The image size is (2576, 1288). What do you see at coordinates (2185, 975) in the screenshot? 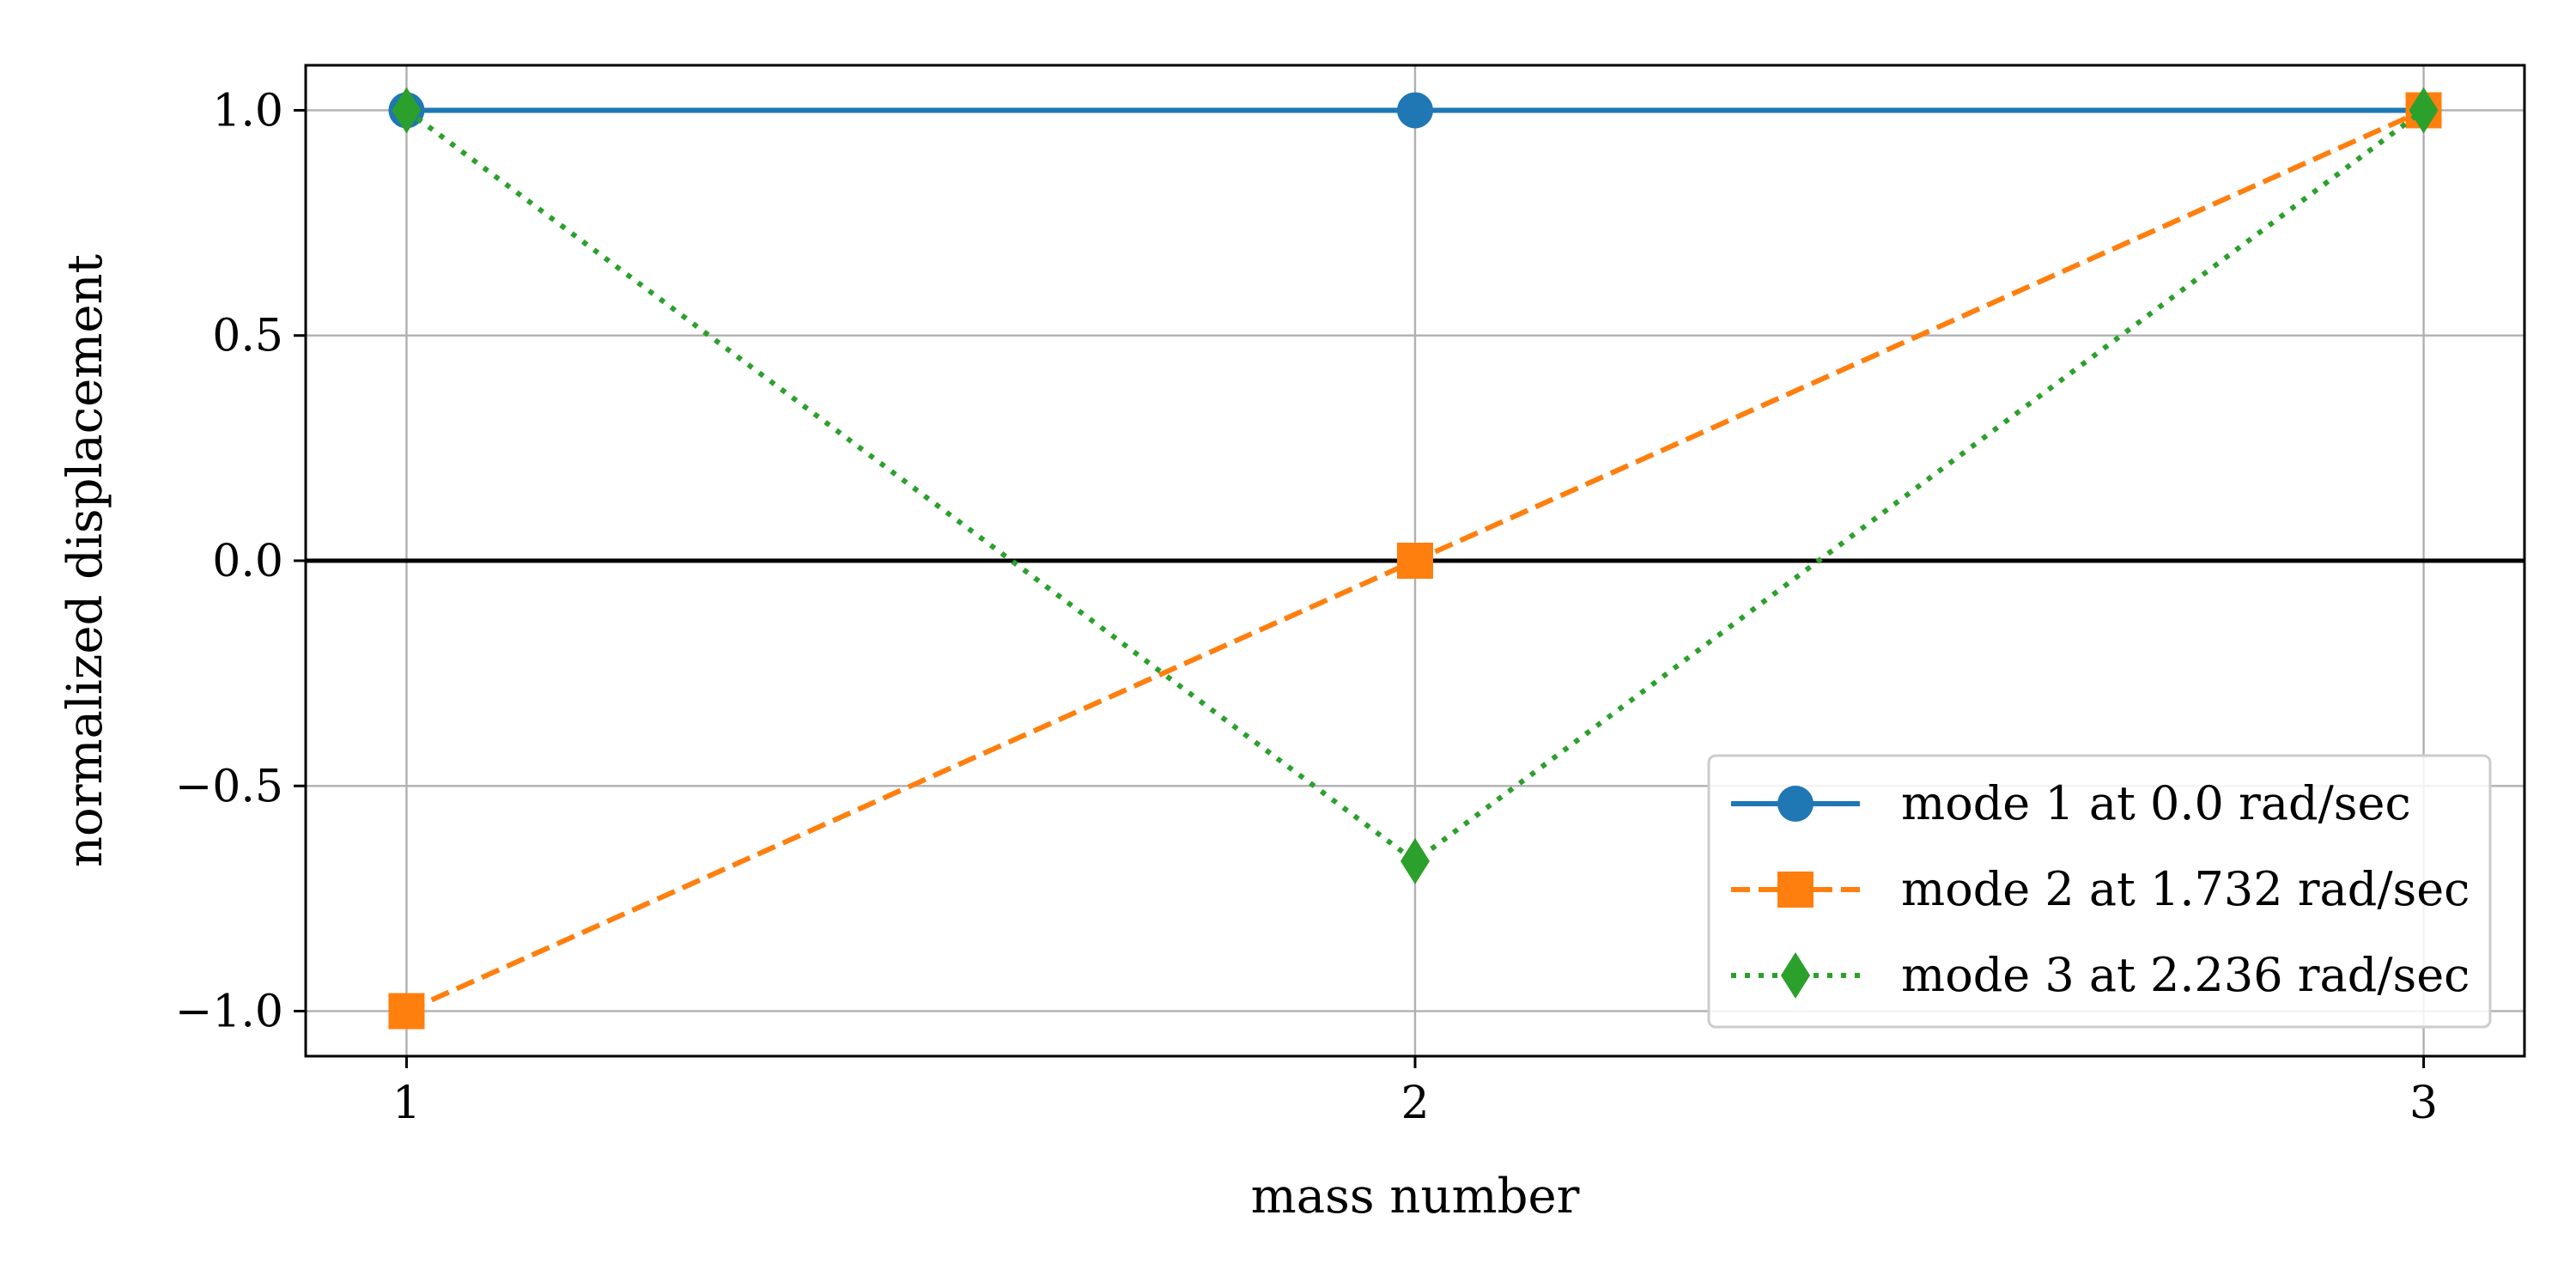
I see `legend-label-mode-3: mode 3 at 2.236 rad/sec` at bounding box center [2185, 975].